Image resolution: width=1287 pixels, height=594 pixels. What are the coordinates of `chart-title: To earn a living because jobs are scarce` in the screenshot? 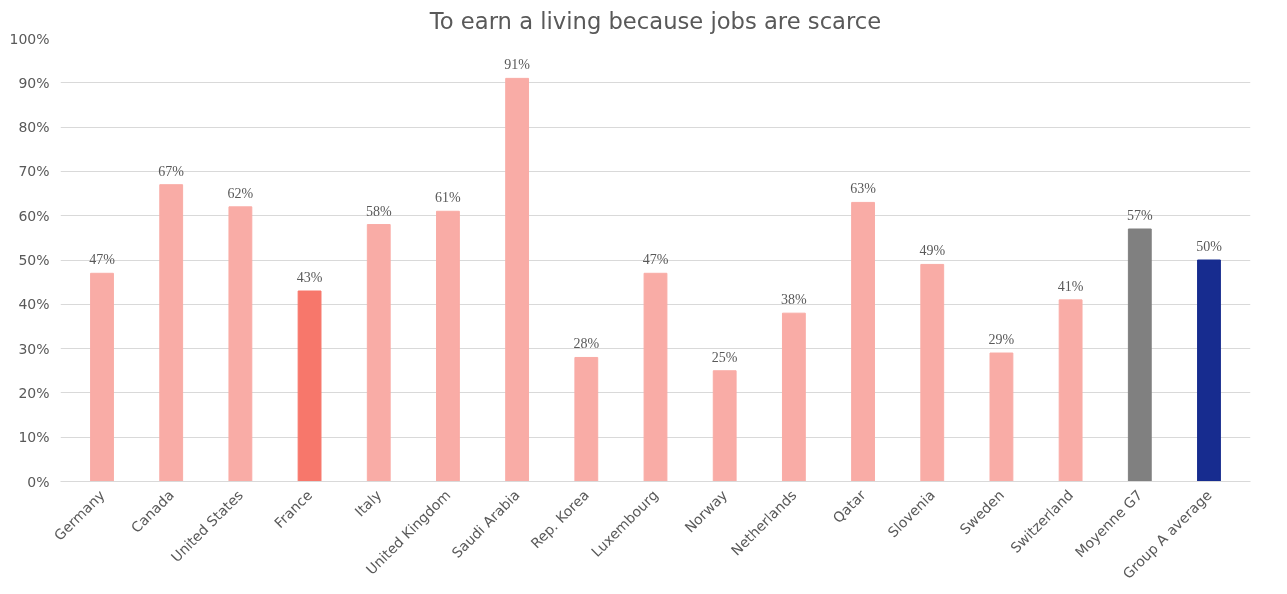 It's located at (655, 20).